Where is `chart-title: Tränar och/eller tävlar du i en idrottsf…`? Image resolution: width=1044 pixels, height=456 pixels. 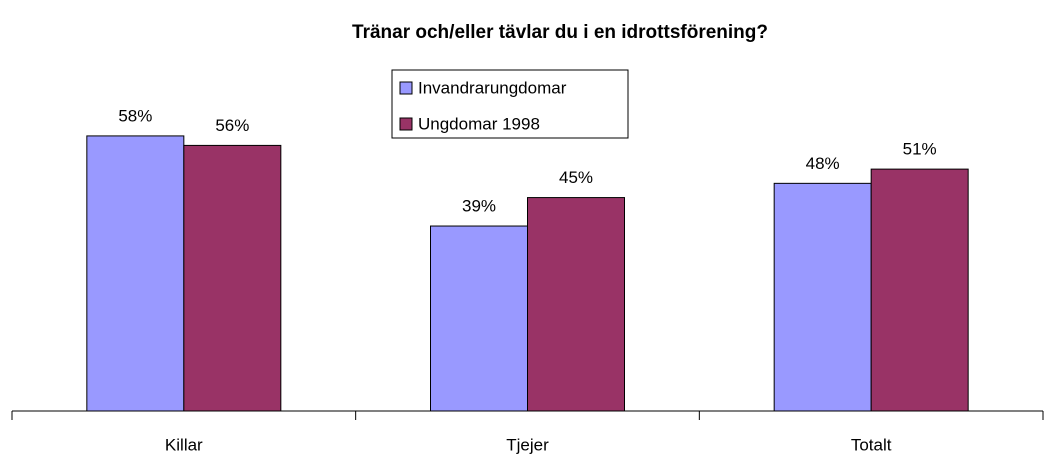 chart-title: Tränar och/eller tävlar du i en idrottsf… is located at coordinates (560, 32).